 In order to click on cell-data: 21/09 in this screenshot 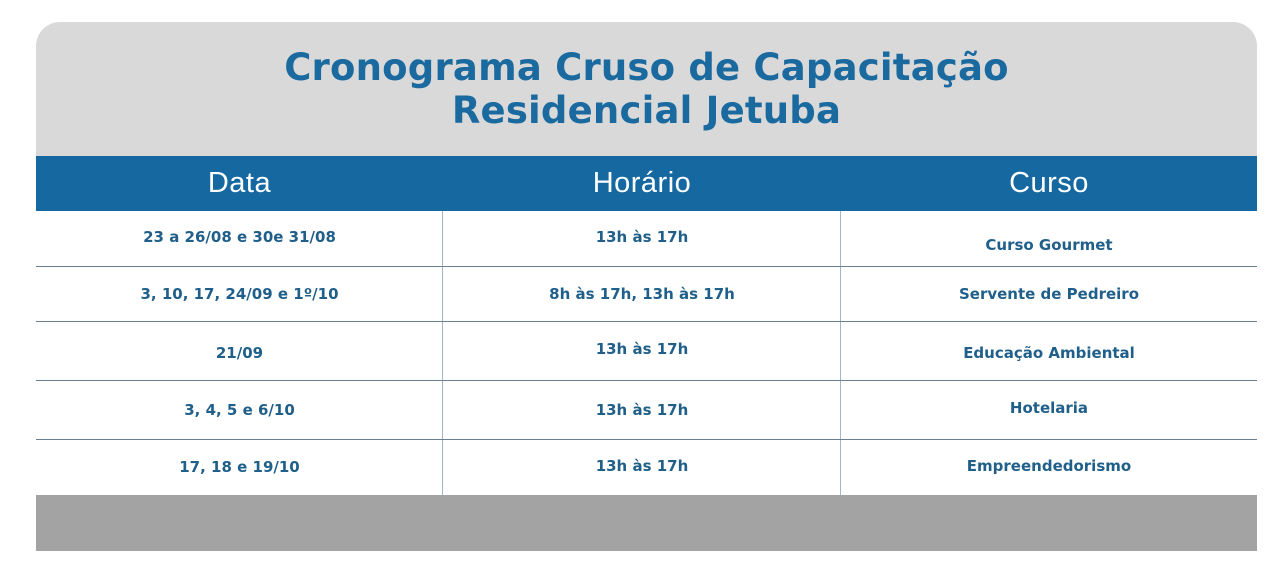, I will do `click(239, 352)`.